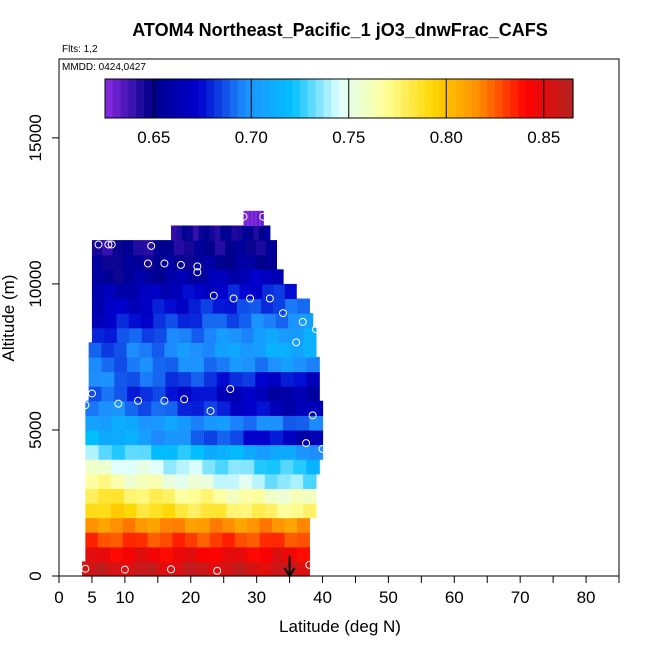 This screenshot has height=650, width=650. Describe the element at coordinates (454, 597) in the screenshot. I see `x-tick-label: 60` at that location.